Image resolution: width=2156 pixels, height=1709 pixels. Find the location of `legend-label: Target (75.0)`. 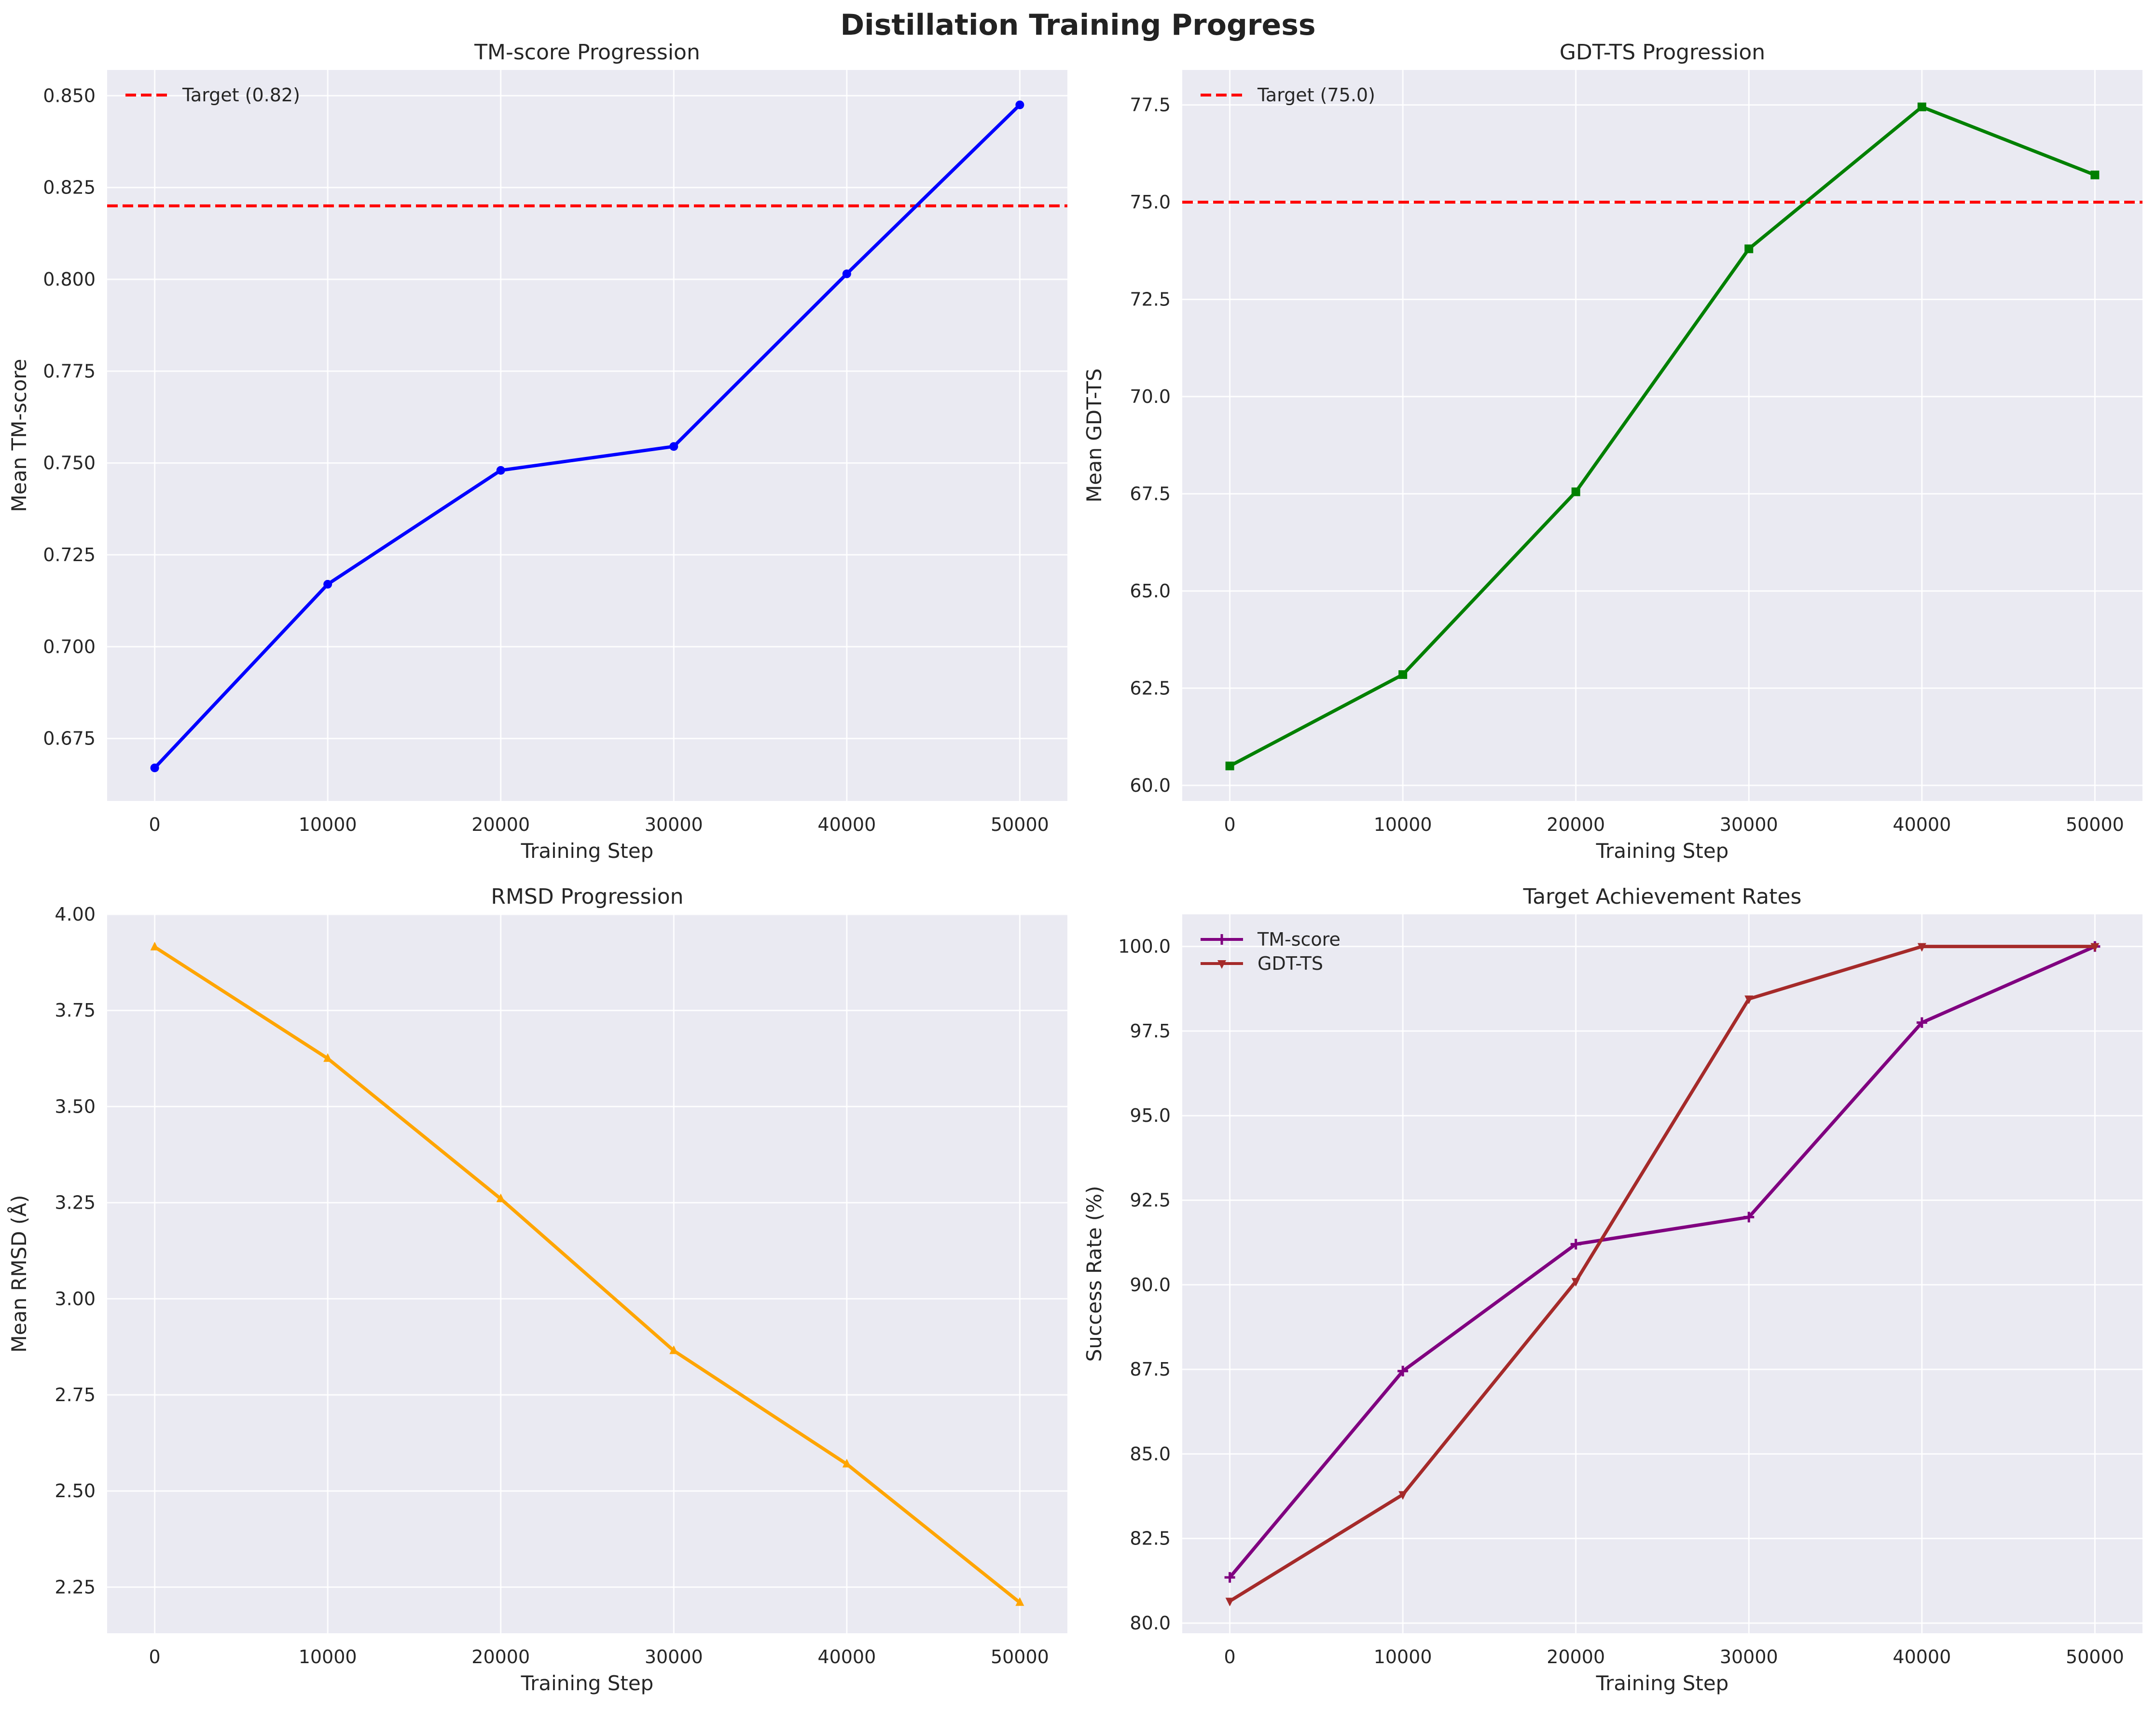

legend-label: Target (75.0) is located at coordinates (1316, 95).